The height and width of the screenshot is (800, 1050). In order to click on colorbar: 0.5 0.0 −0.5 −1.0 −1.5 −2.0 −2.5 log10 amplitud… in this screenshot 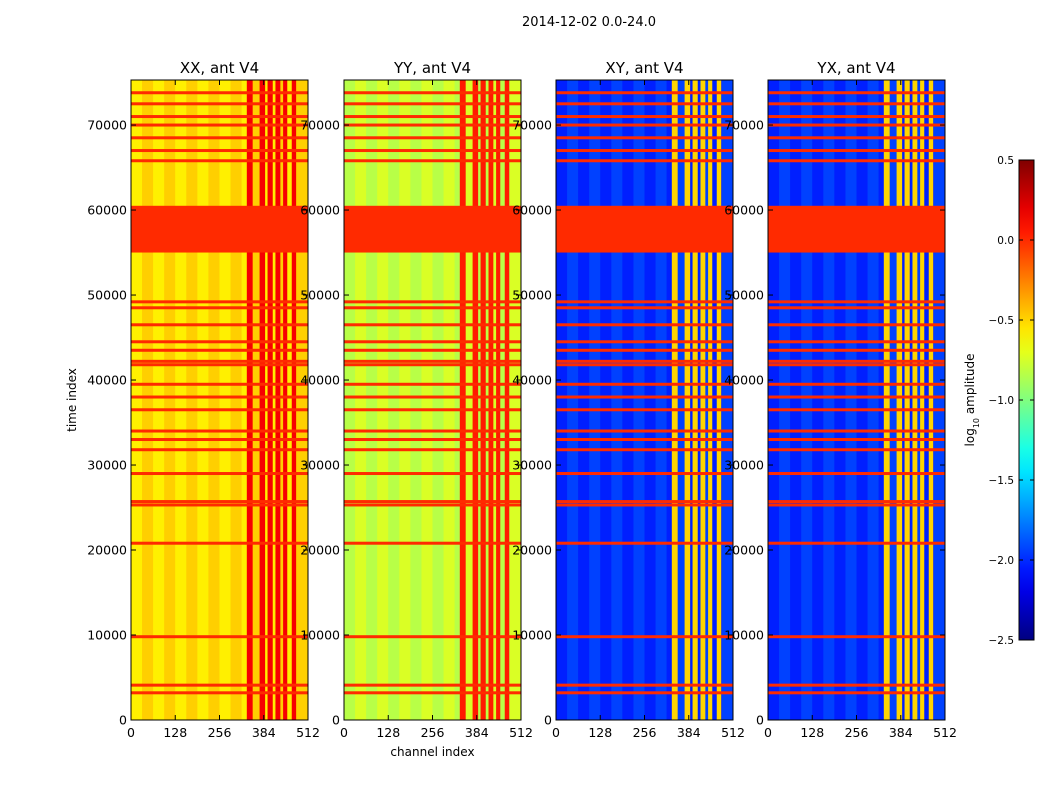, I will do `click(999, 401)`.